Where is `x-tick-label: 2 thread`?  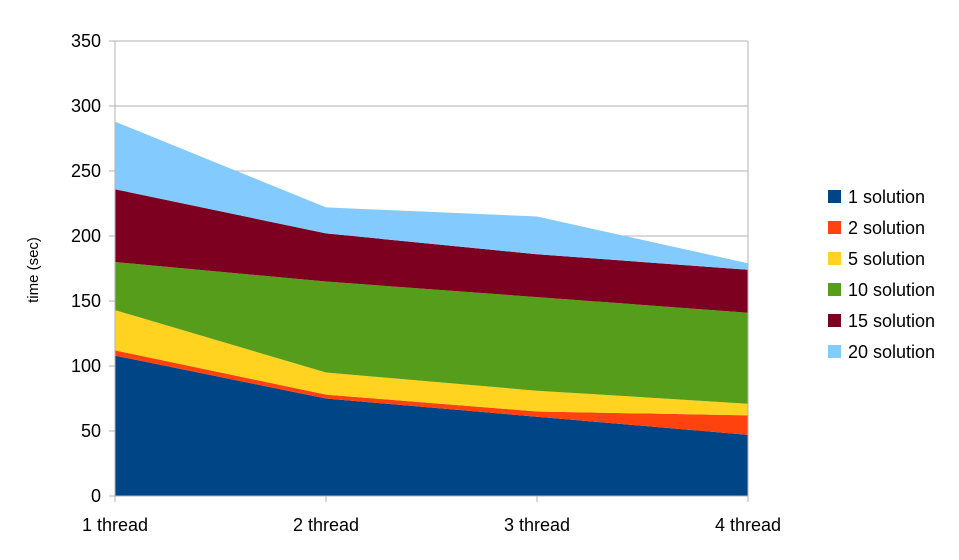 x-tick-label: 2 thread is located at coordinates (326, 525).